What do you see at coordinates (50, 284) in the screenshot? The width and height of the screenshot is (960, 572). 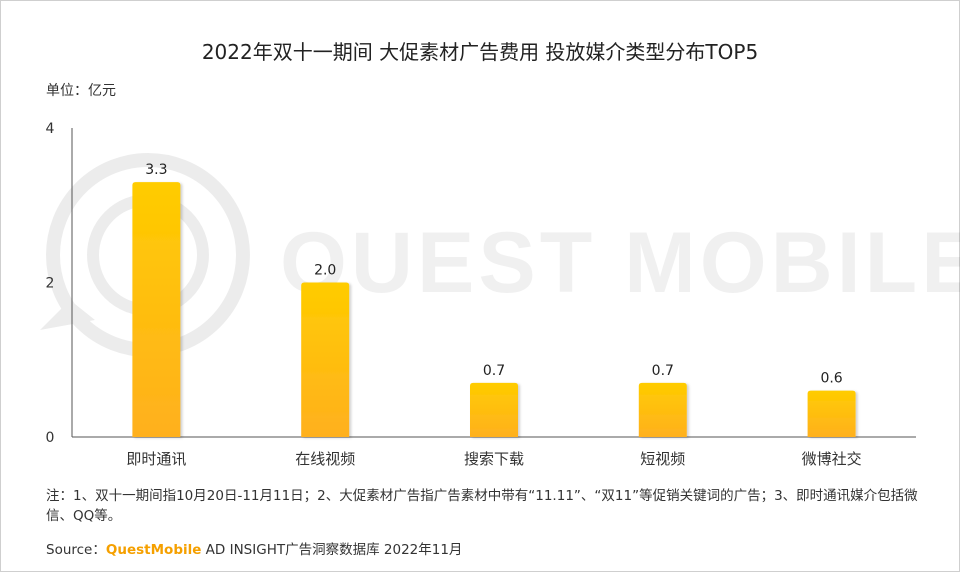 I see `y-tick-label: 2` at bounding box center [50, 284].